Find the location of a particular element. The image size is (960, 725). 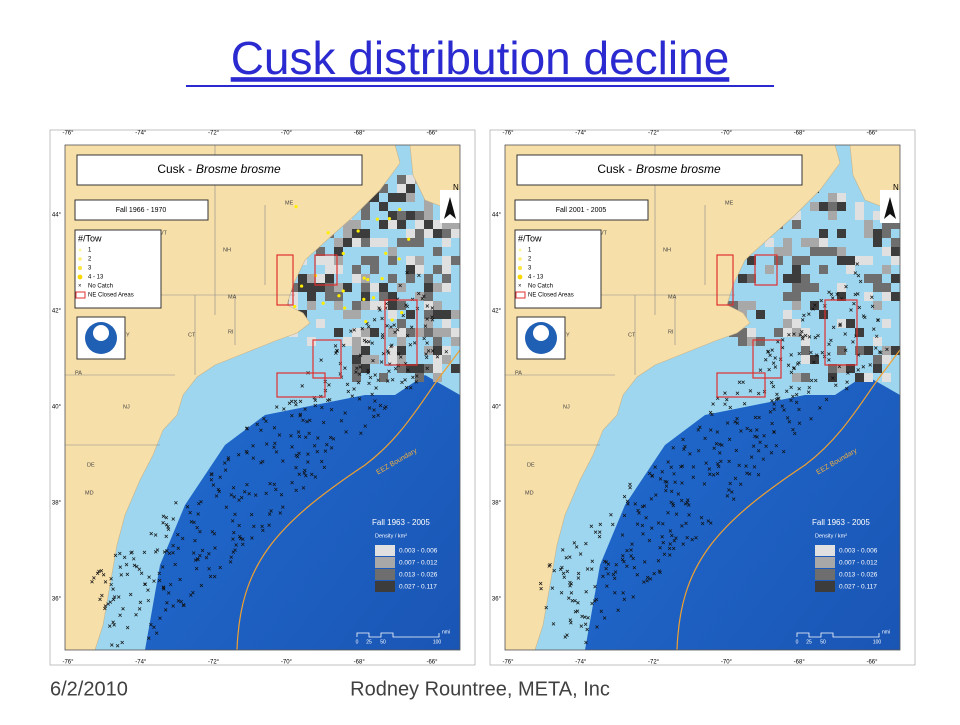

state-label: MA is located at coordinates (232, 297).